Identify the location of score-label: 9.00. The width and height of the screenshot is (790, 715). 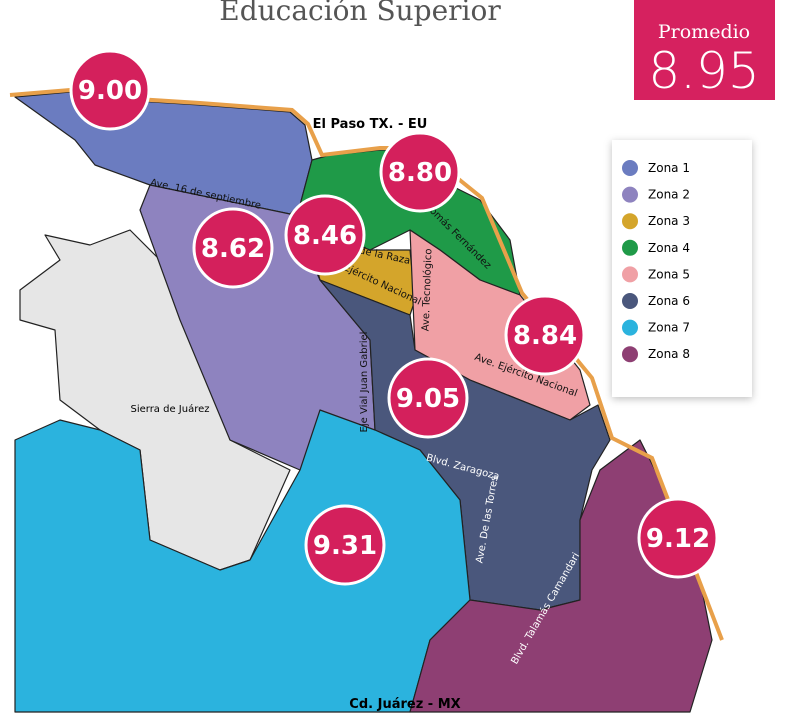
(110, 91).